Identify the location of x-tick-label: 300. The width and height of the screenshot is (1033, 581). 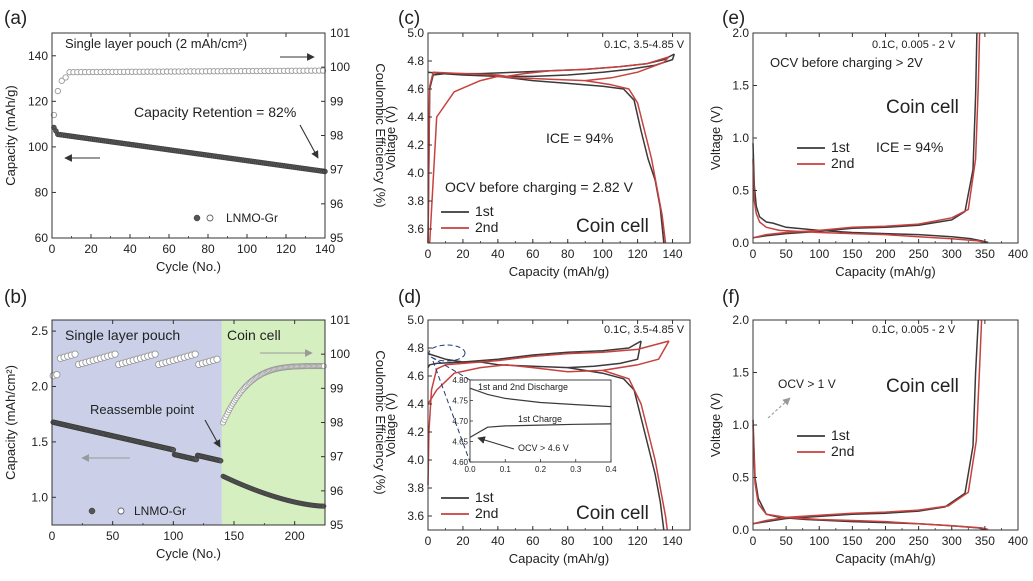
(952, 254).